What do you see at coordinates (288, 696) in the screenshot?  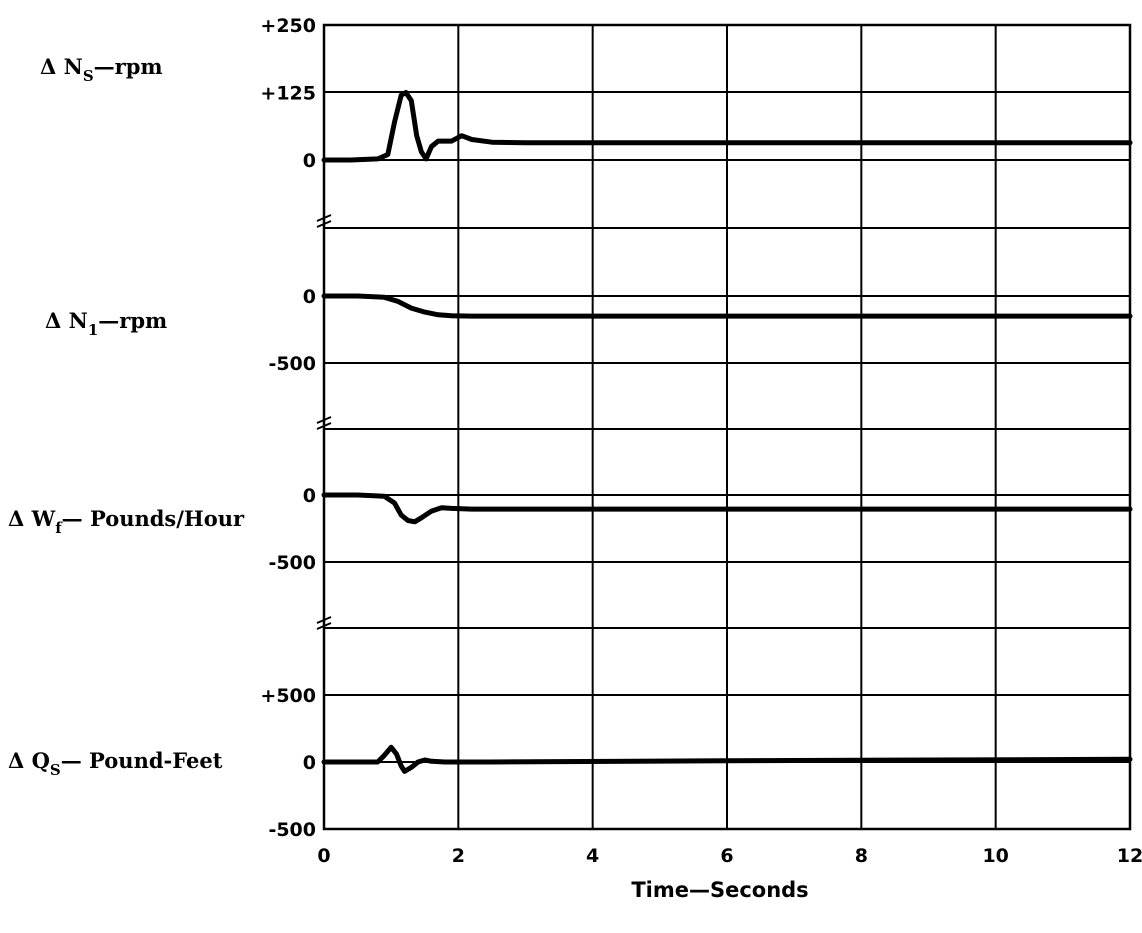 I see `y-tick-label: +500` at bounding box center [288, 696].